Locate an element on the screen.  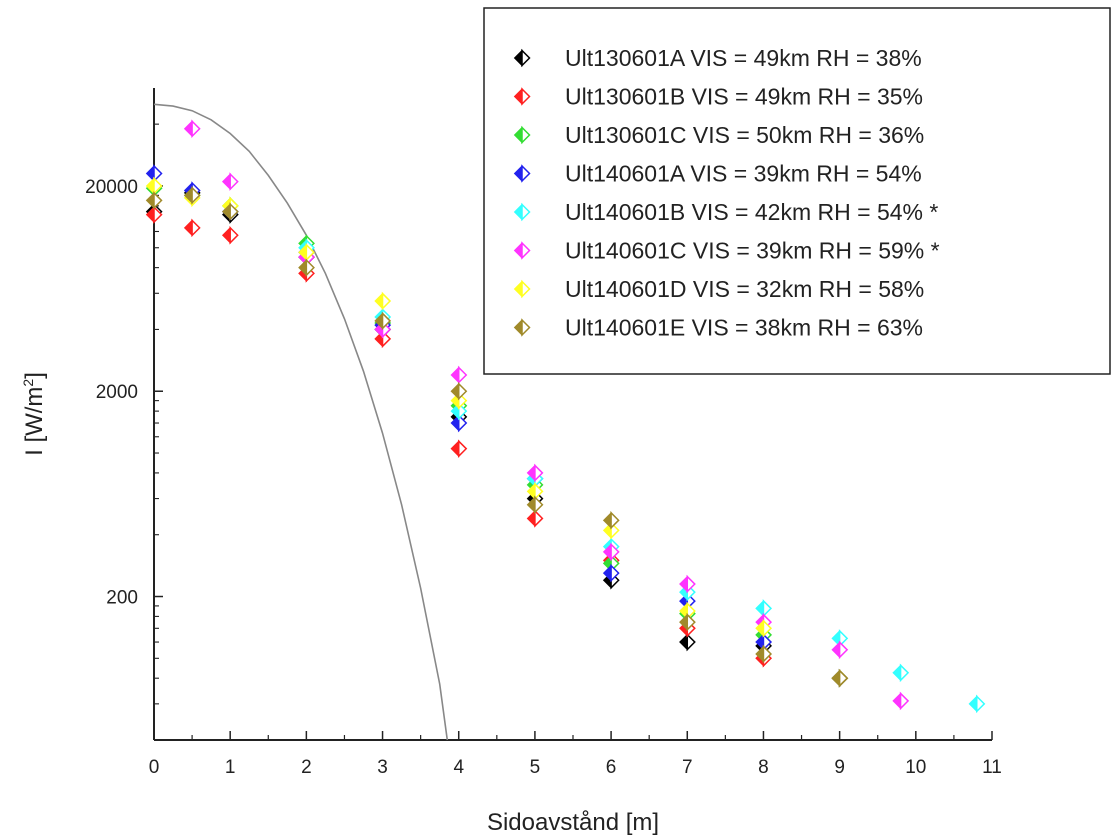
y-tick-label: 200 is located at coordinates (122, 598).